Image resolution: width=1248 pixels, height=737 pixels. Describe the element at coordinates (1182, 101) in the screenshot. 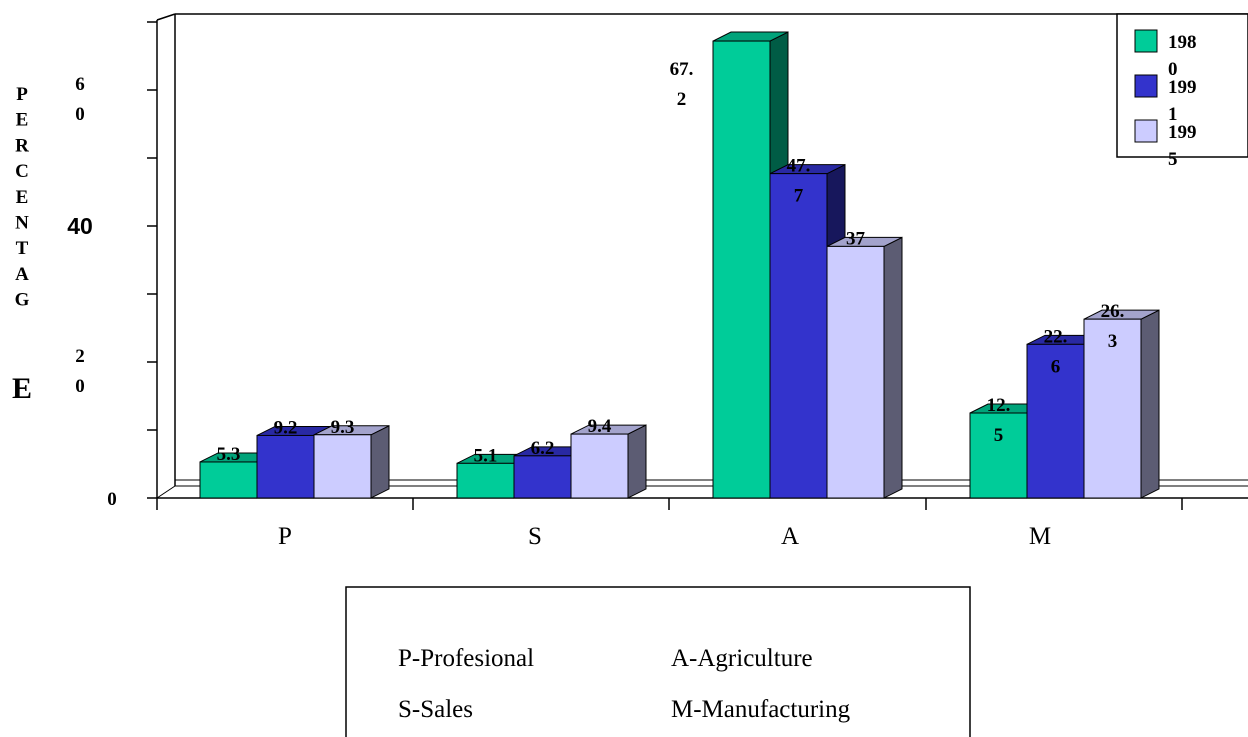

I see `legend-label: 199 1` at that location.